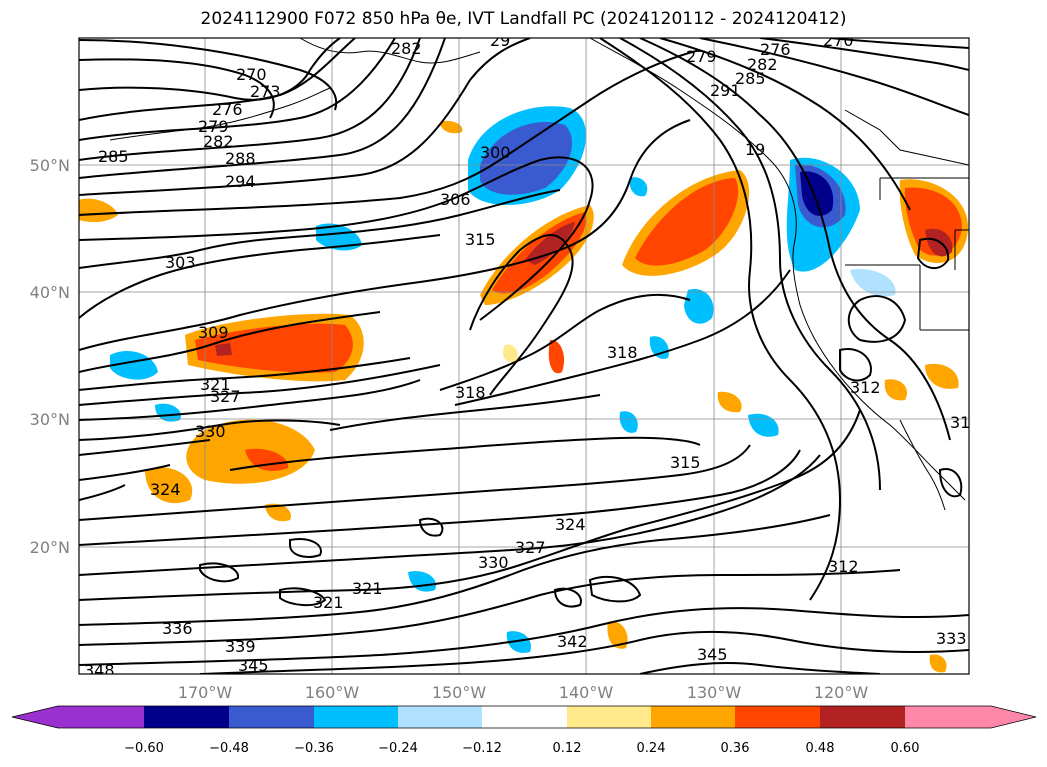 The height and width of the screenshot is (767, 1047). What do you see at coordinates (229, 748) in the screenshot?
I see `colorbar-tick-label: −0.48` at bounding box center [229, 748].